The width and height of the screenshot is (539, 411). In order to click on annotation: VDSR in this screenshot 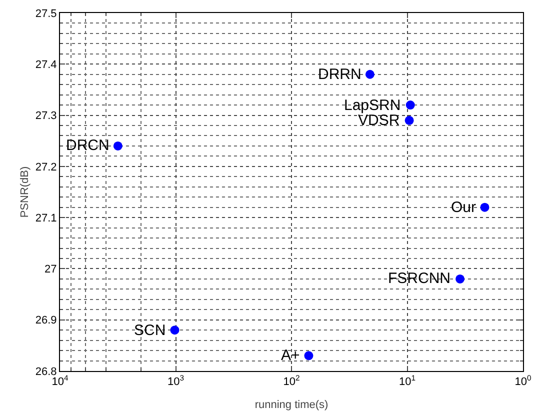, I will do `click(379, 120)`.